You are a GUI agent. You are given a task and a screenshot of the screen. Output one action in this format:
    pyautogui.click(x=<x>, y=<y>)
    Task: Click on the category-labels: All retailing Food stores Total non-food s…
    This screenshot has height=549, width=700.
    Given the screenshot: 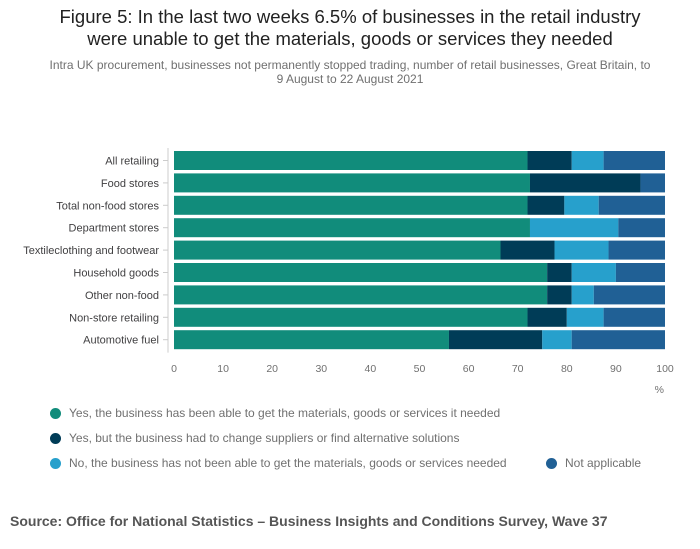 What is the action you would take?
    pyautogui.click(x=91, y=251)
    